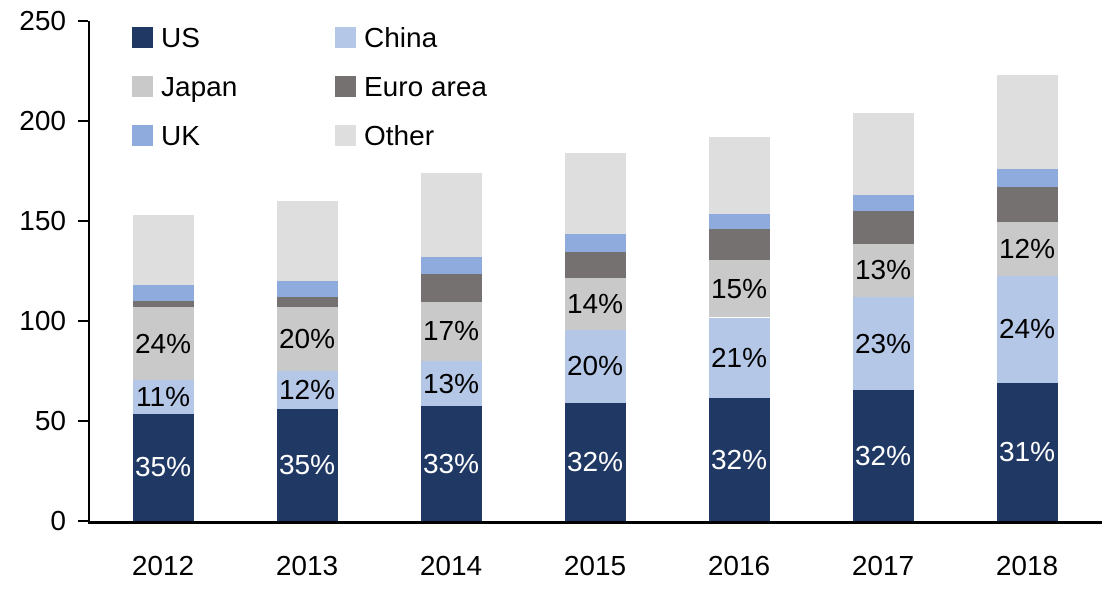 The height and width of the screenshot is (598, 1102). What do you see at coordinates (739, 175) in the screenshot?
I see `bar-segment-other-2016` at bounding box center [739, 175].